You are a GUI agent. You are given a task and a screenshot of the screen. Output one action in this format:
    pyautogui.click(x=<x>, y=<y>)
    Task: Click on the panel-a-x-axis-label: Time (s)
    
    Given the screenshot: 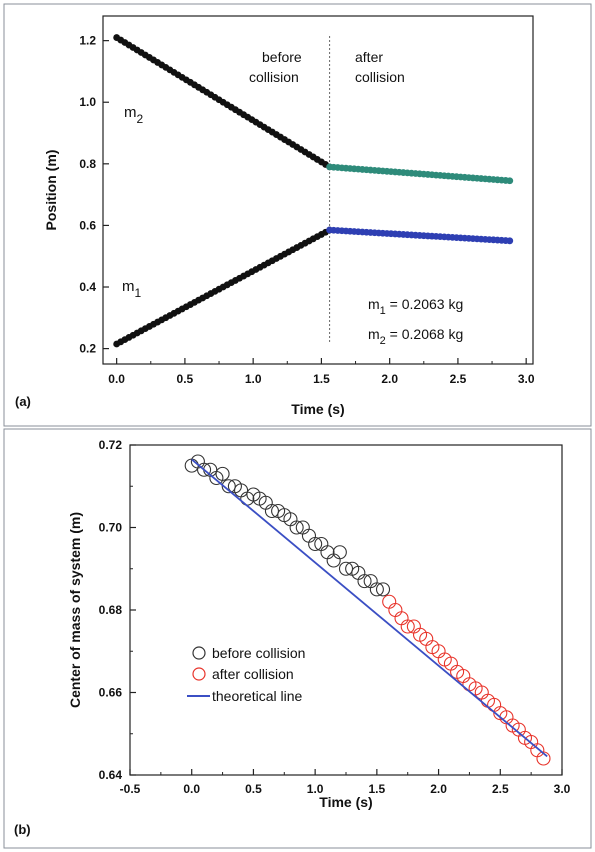 What is the action you would take?
    pyautogui.click(x=317, y=409)
    